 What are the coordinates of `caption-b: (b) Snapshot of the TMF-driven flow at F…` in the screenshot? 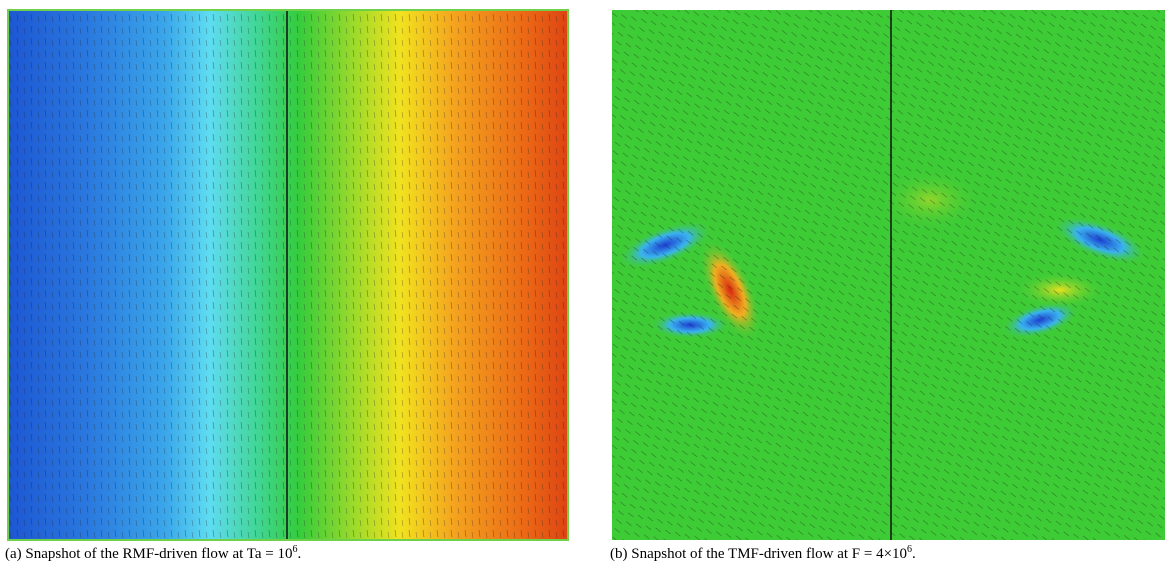 It's located at (763, 553).